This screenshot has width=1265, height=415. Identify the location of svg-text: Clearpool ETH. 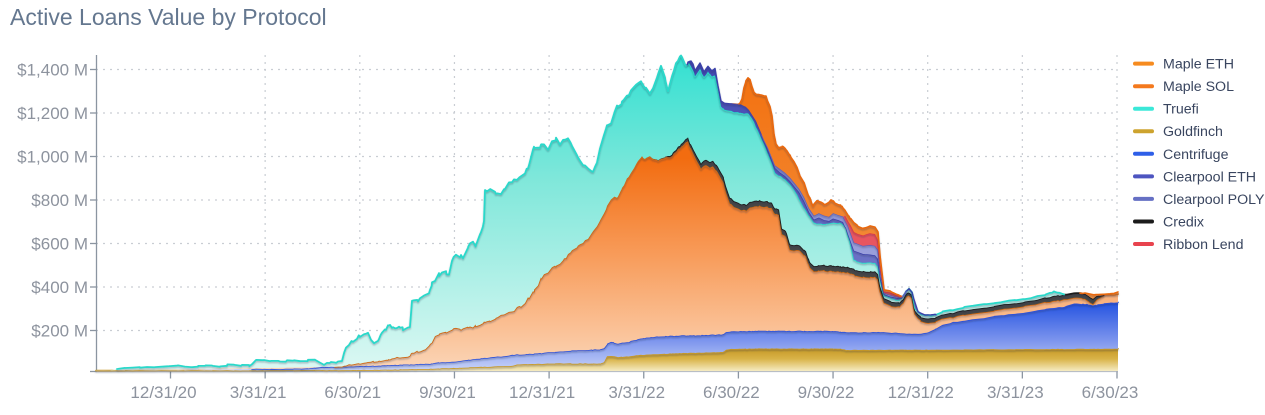
(1209, 177).